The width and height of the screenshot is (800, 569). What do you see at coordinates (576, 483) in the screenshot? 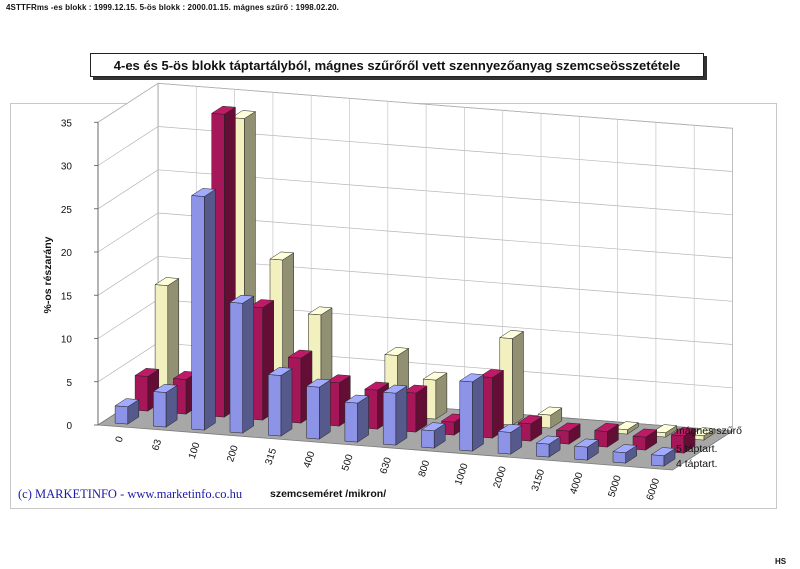
I see `x-tick-label: 4000` at bounding box center [576, 483].